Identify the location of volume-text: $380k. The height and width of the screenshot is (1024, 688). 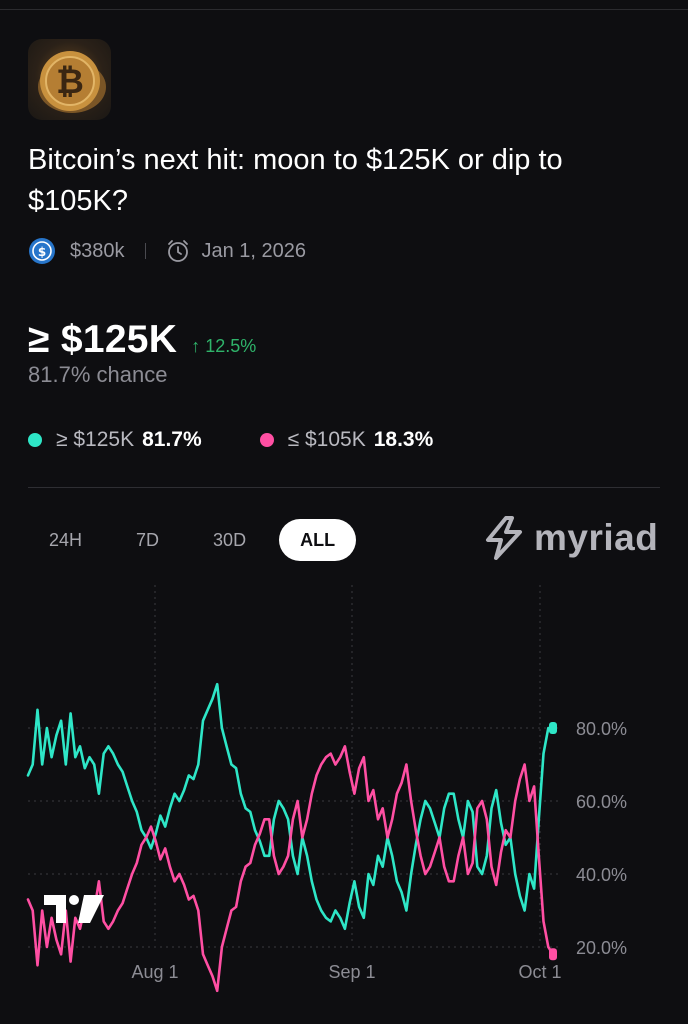
(97, 250).